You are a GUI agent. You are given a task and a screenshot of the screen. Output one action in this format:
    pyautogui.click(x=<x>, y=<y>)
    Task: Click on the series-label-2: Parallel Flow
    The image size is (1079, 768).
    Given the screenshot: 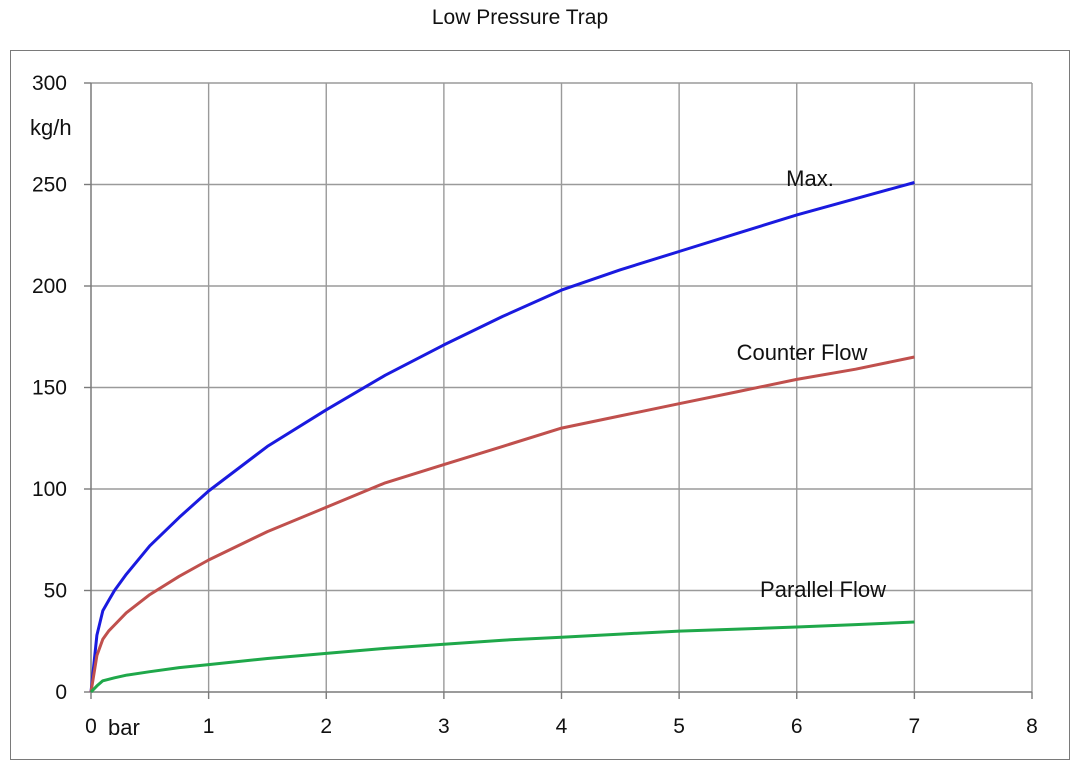 What is the action you would take?
    pyautogui.click(x=823, y=589)
    